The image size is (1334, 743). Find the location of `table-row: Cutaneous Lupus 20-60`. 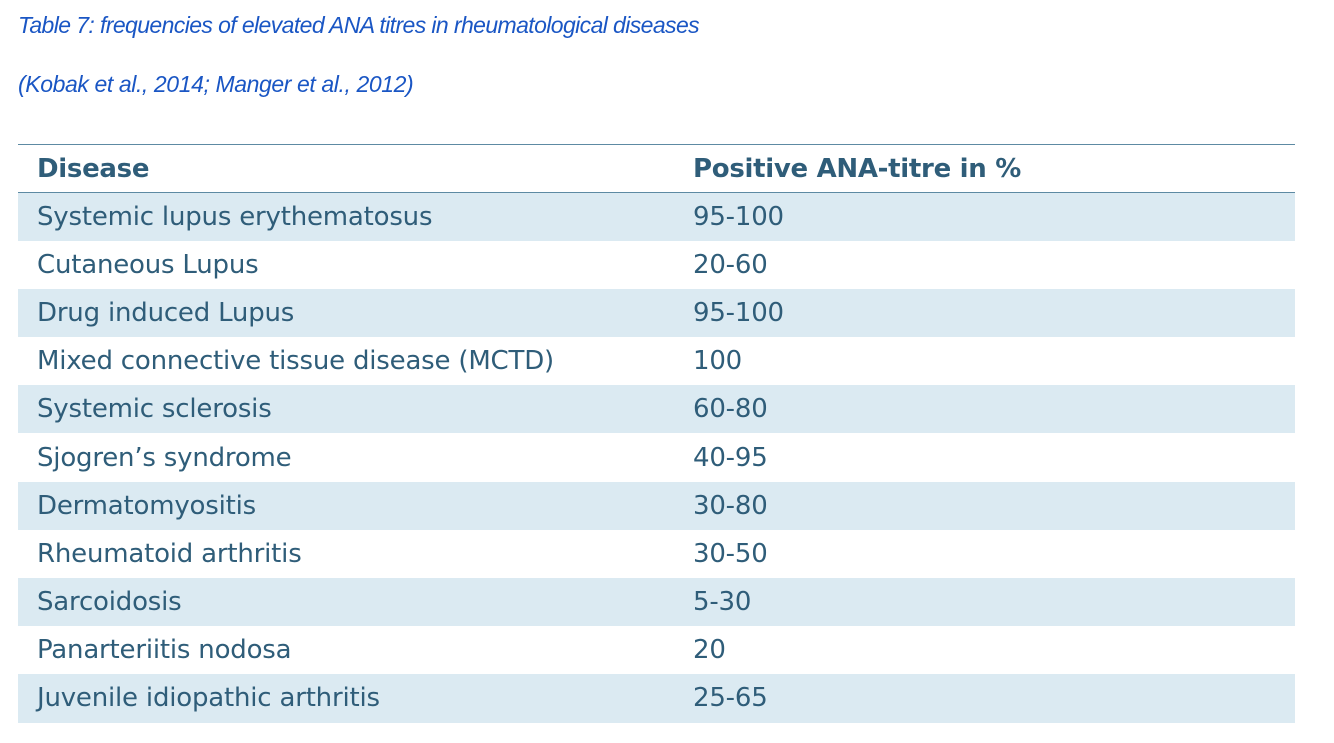

table-row: Cutaneous Lupus 20-60 is located at coordinates (656, 264).